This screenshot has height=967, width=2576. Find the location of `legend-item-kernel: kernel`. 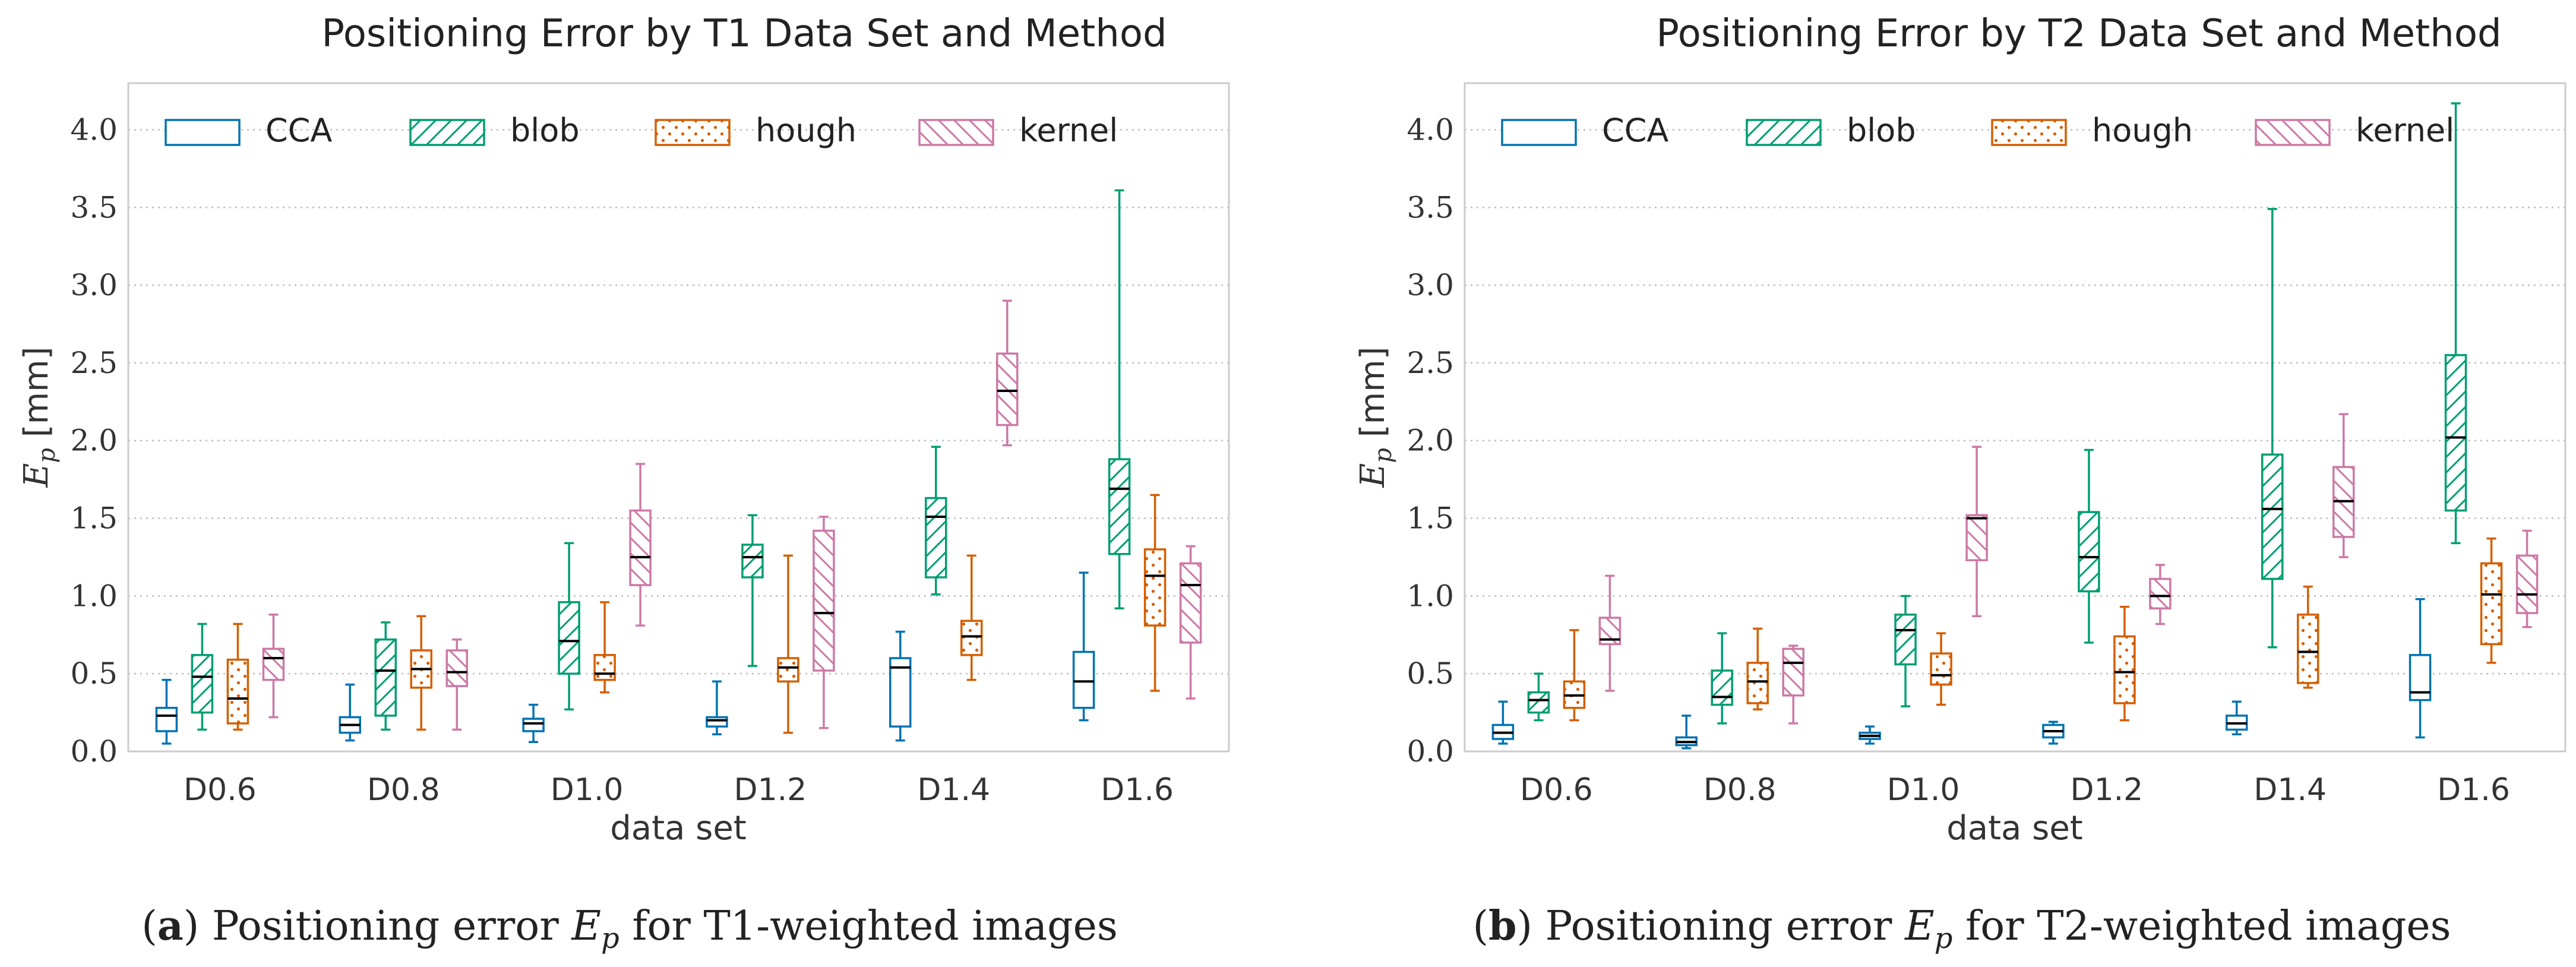

legend-item-kernel: kernel is located at coordinates (2354, 130).